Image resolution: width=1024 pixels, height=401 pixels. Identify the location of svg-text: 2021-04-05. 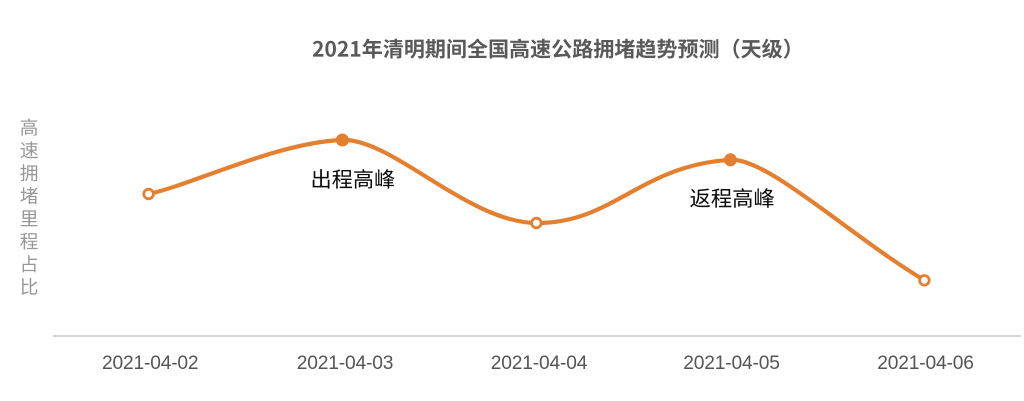
(731, 363).